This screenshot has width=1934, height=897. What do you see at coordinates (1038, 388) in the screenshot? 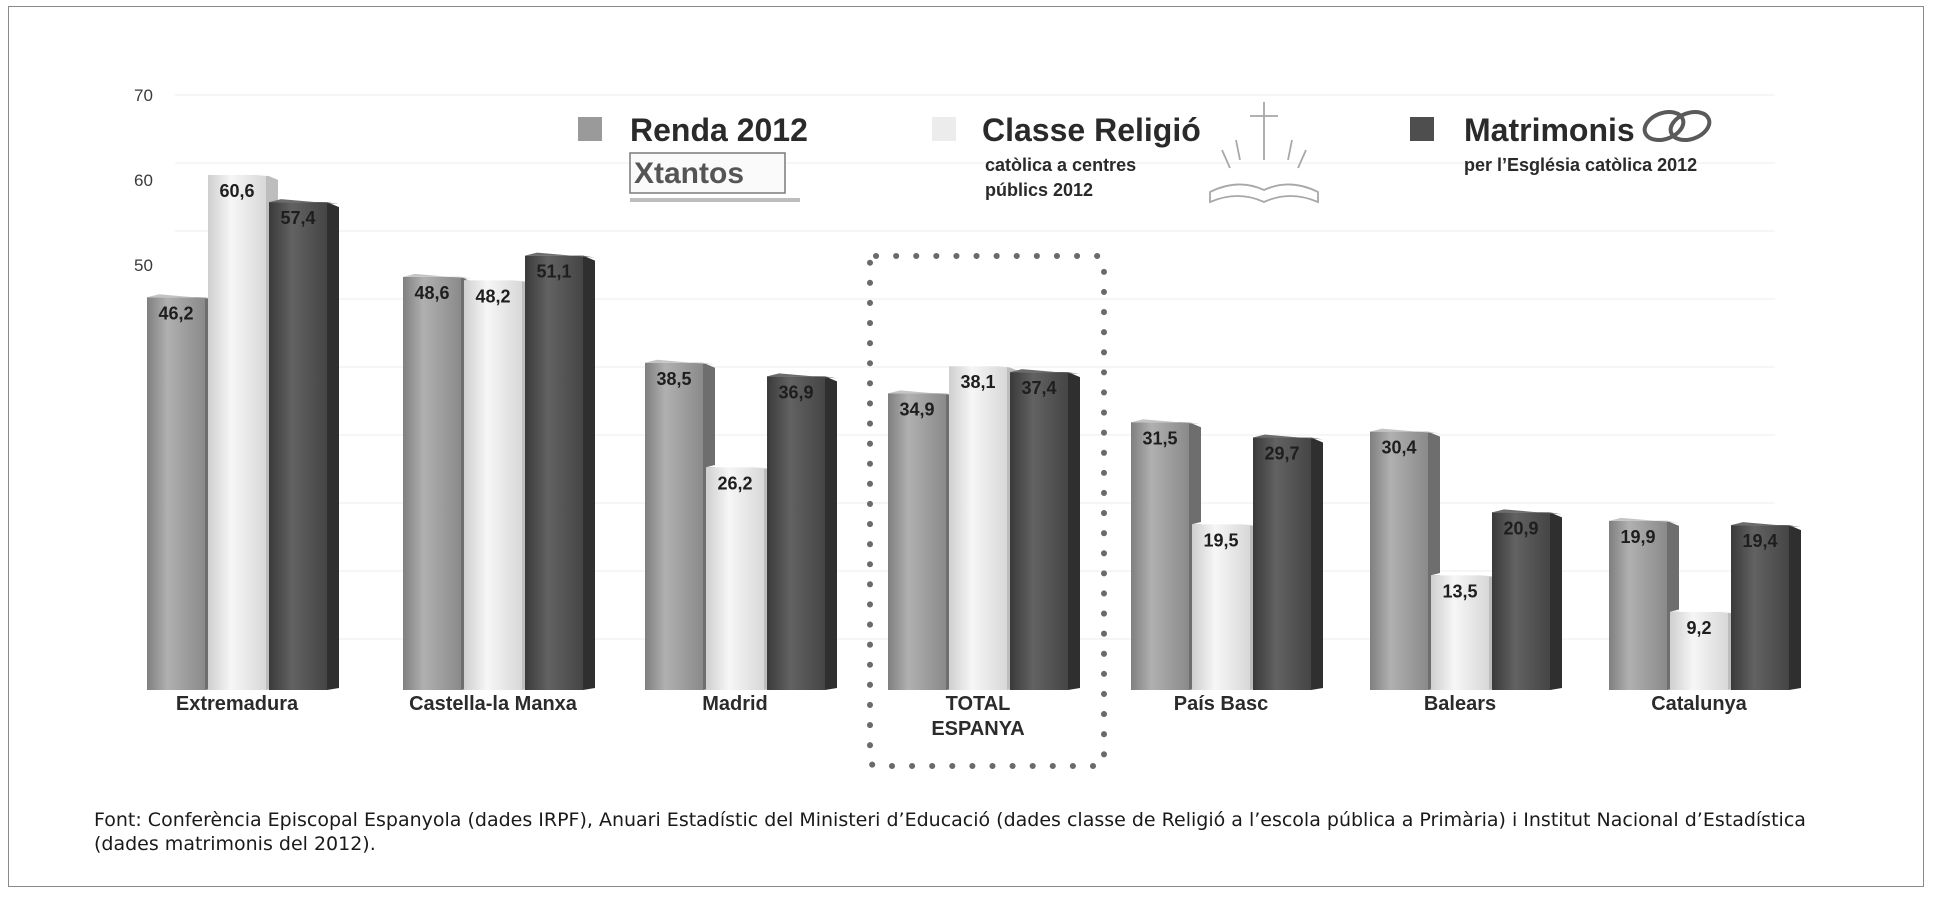
I see `data-label: 37,4` at bounding box center [1038, 388].